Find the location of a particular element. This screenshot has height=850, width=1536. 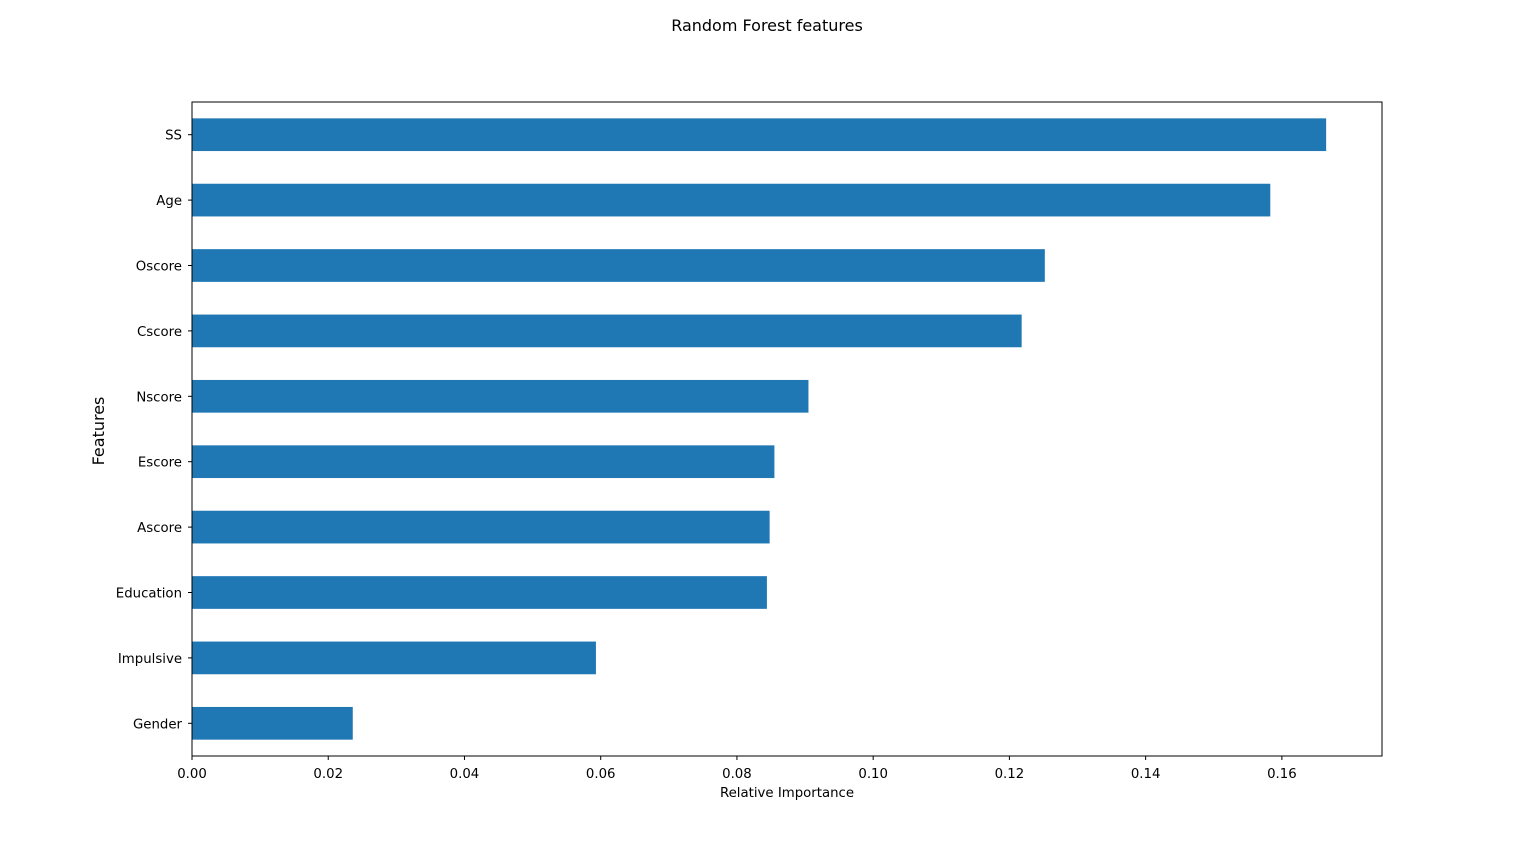

y-tick-label: SS is located at coordinates (173, 136).